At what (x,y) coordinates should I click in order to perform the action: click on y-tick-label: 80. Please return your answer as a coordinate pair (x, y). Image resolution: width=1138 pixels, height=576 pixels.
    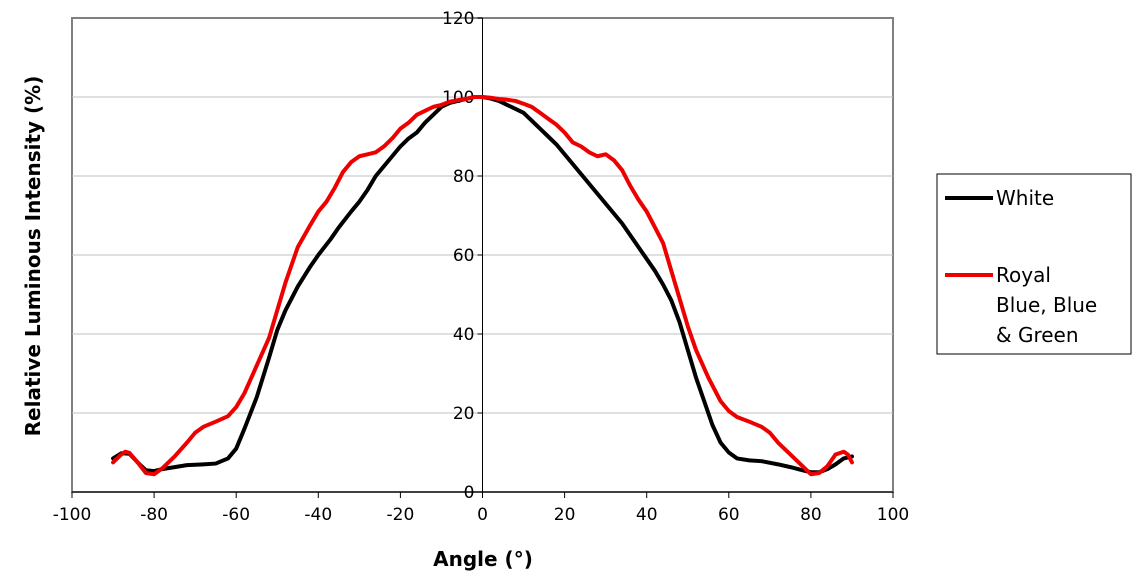
    Looking at the image, I should click on (464, 177).